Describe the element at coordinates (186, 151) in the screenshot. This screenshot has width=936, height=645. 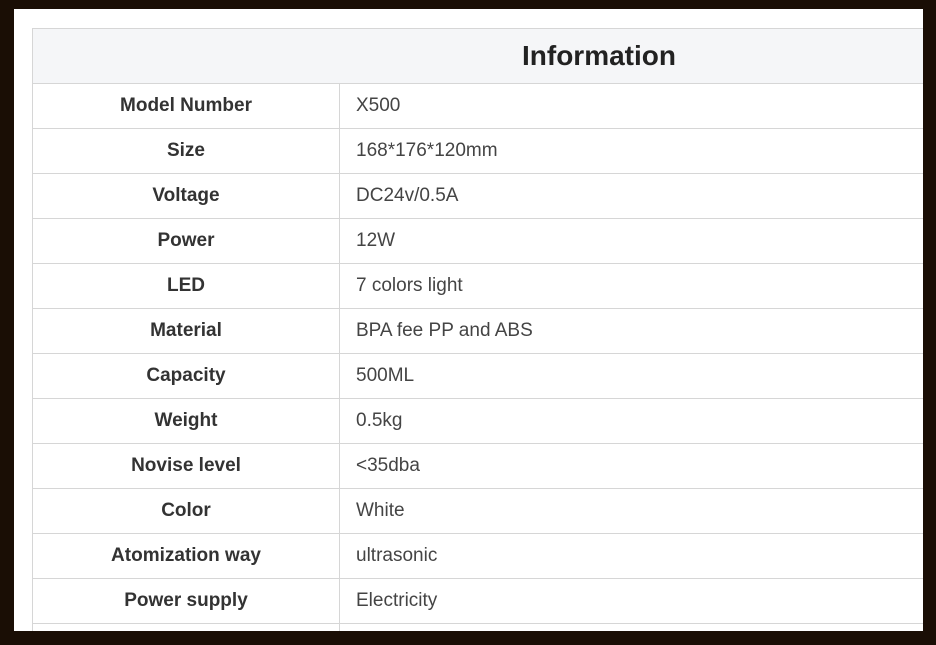
I see `spec-label: Size` at that location.